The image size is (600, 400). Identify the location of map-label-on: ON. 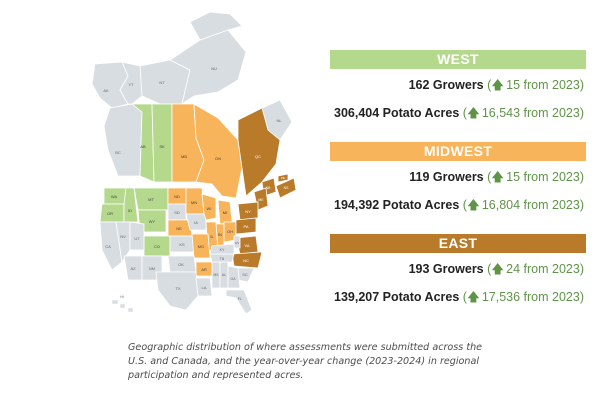
(218, 158).